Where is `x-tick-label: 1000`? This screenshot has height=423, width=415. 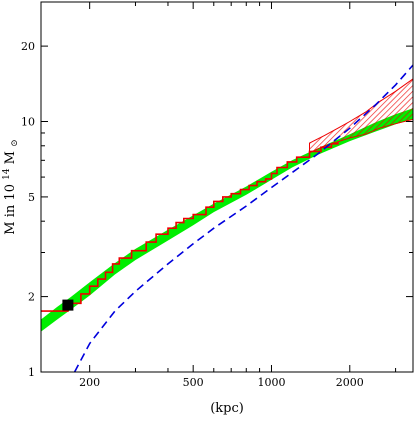
x-tick-label: 1000 is located at coordinates (271, 382).